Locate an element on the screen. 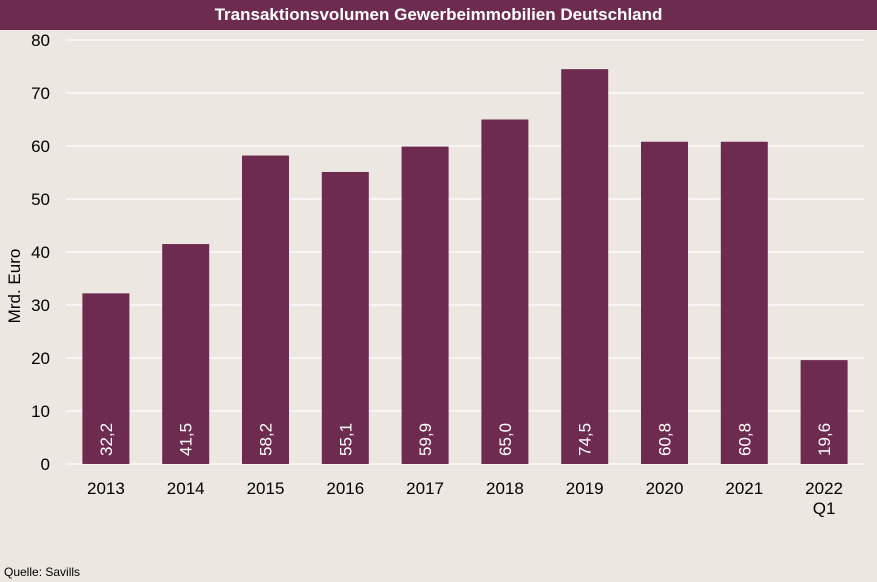  y-tick-label: 80 is located at coordinates (40, 40).